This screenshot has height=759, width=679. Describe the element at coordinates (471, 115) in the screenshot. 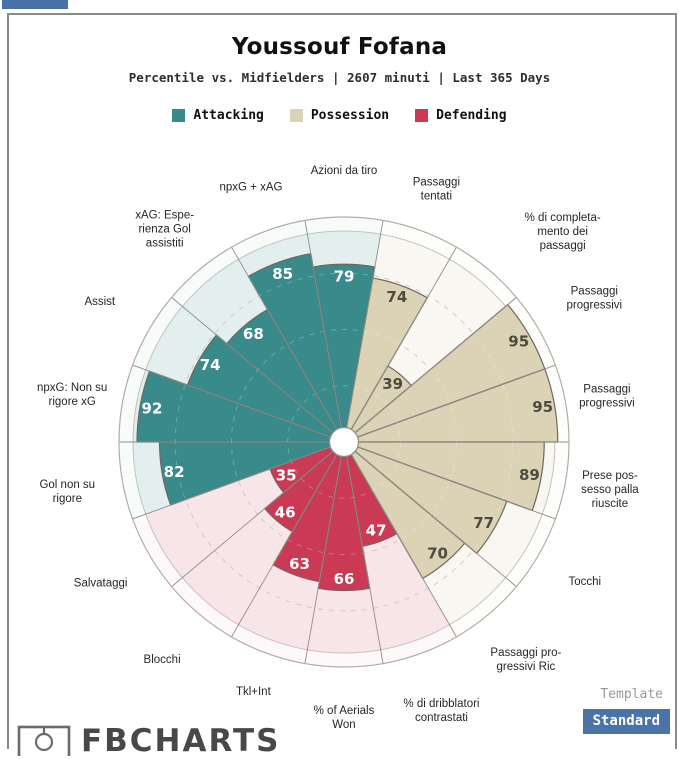

I see `legend-label: Defending` at that location.